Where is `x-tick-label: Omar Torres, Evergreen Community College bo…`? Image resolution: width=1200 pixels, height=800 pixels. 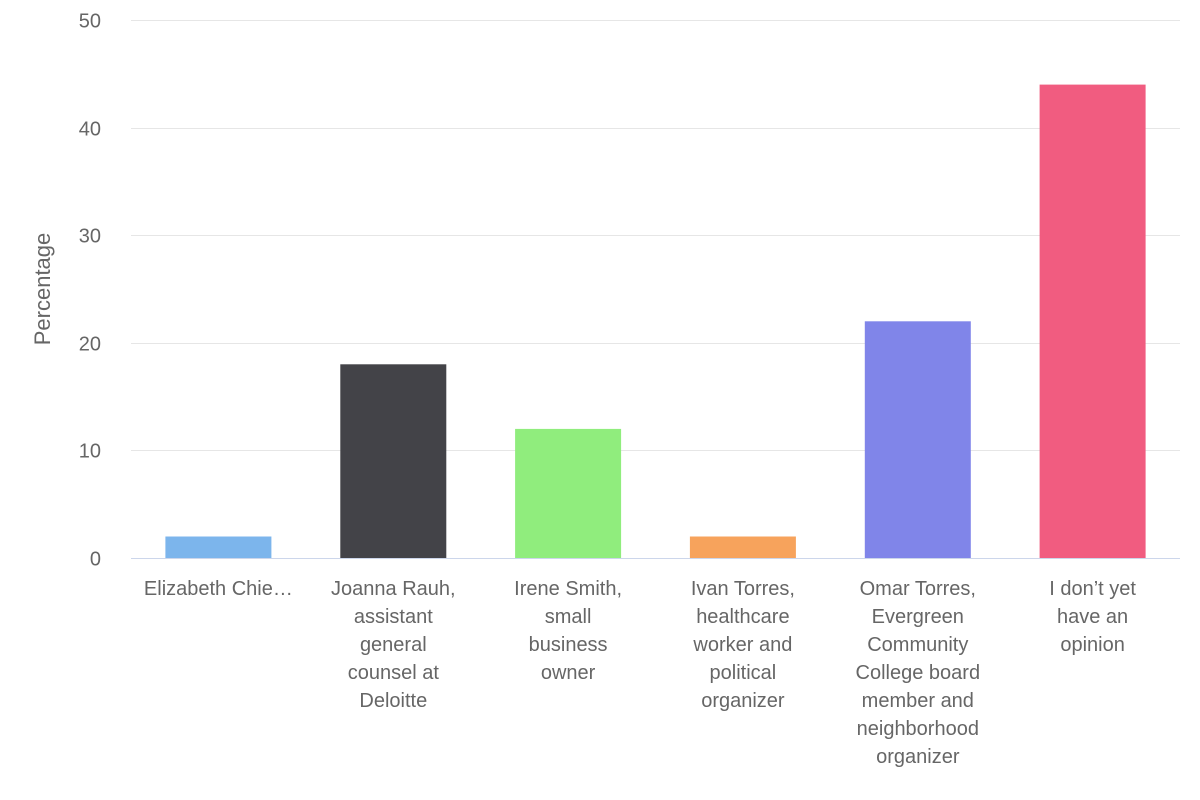
x-tick-label: Omar Torres, Evergreen Community College bo… is located at coordinates (918, 673).